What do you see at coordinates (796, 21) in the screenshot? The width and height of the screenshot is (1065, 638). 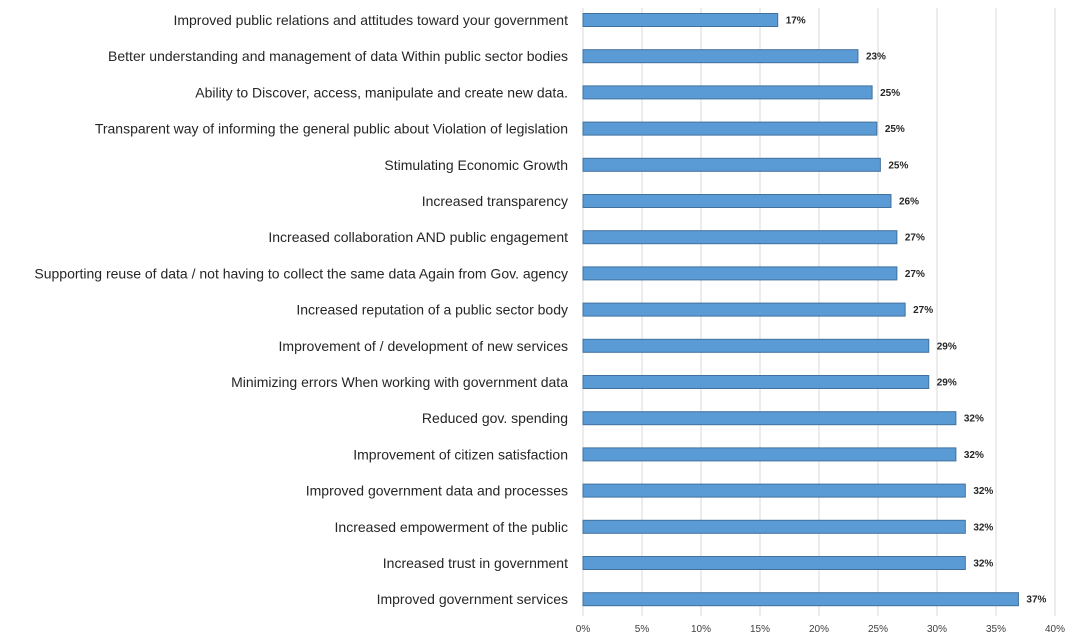 I see `data-label: 17%` at bounding box center [796, 21].